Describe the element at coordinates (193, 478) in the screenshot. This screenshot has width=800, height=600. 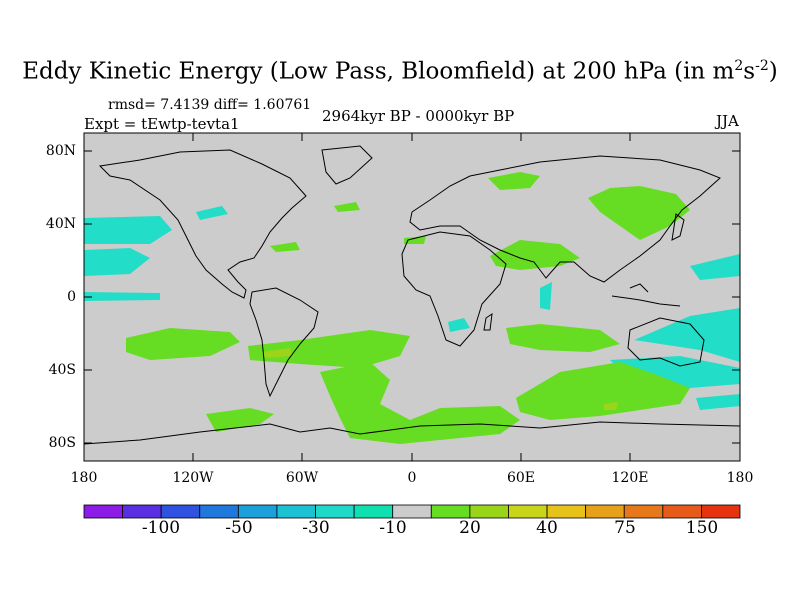
I see `lon-label-120w: 120W` at that location.